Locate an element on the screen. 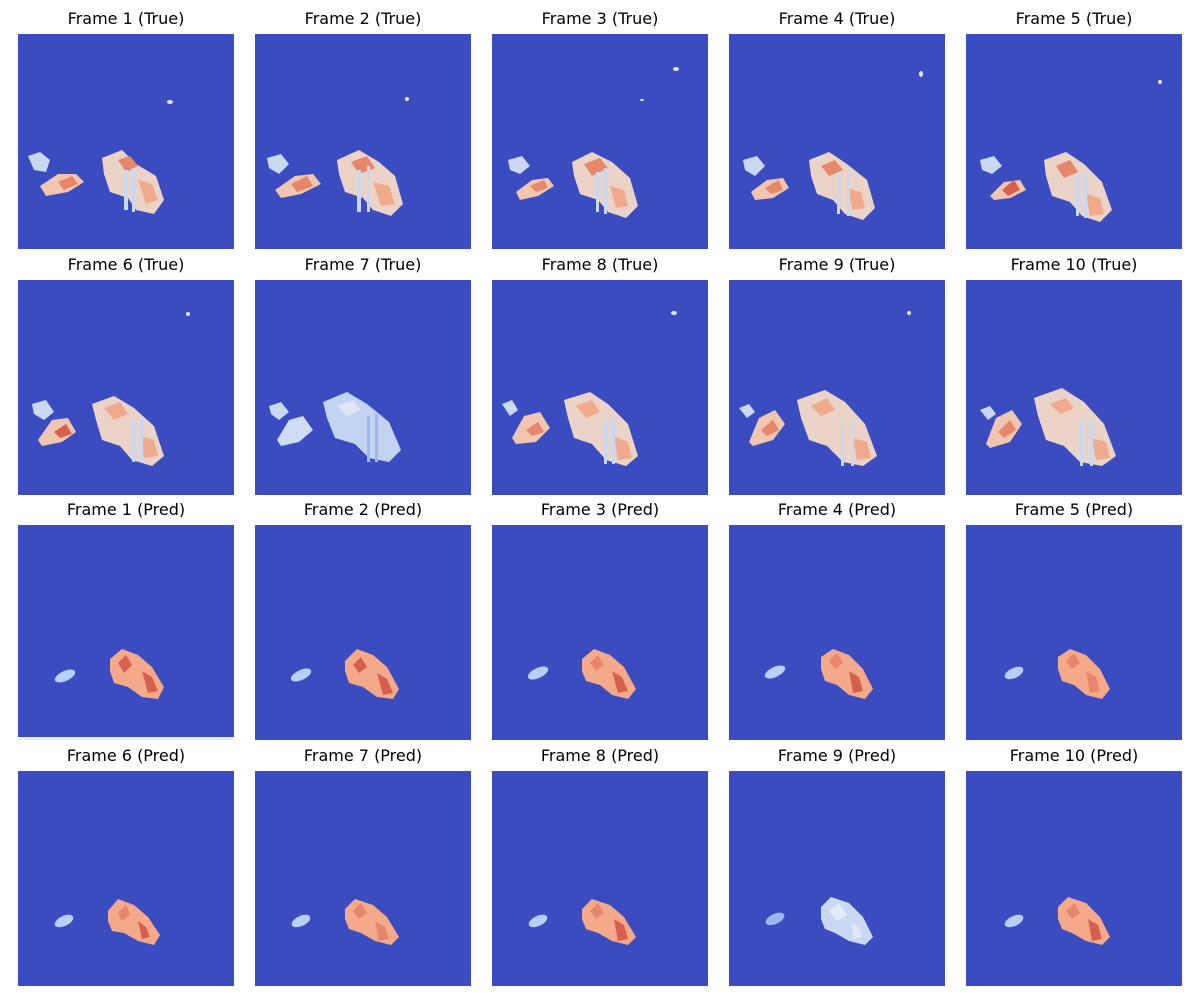 The image size is (1200, 1000). panel-title: Frame 6 (True) is located at coordinates (126, 265).